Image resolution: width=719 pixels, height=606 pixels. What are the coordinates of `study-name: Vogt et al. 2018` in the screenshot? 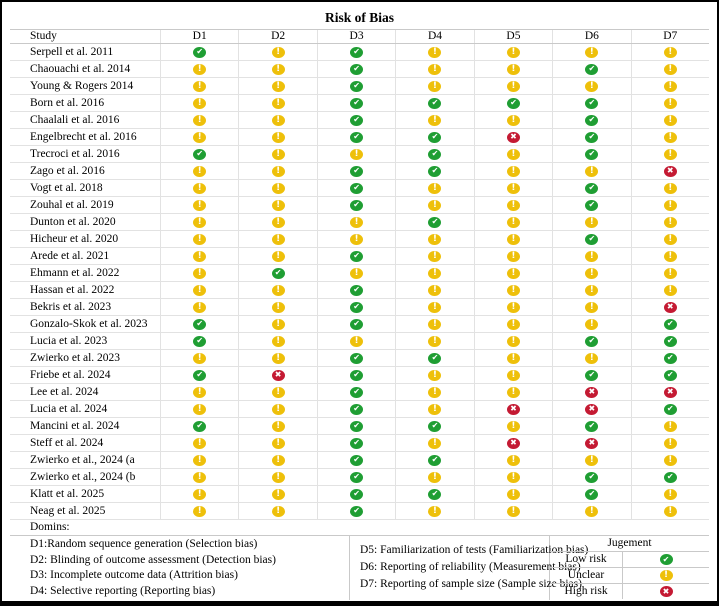 It's located at (66, 188).